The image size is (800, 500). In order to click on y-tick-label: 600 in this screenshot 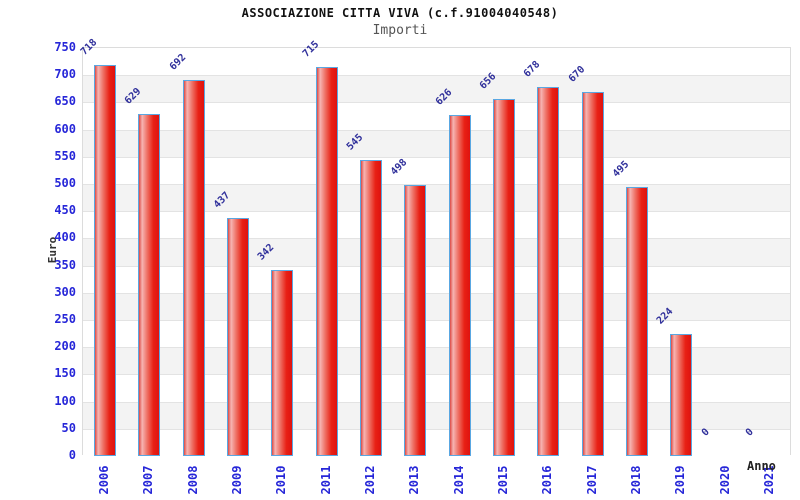, I will do `click(65, 128)`.